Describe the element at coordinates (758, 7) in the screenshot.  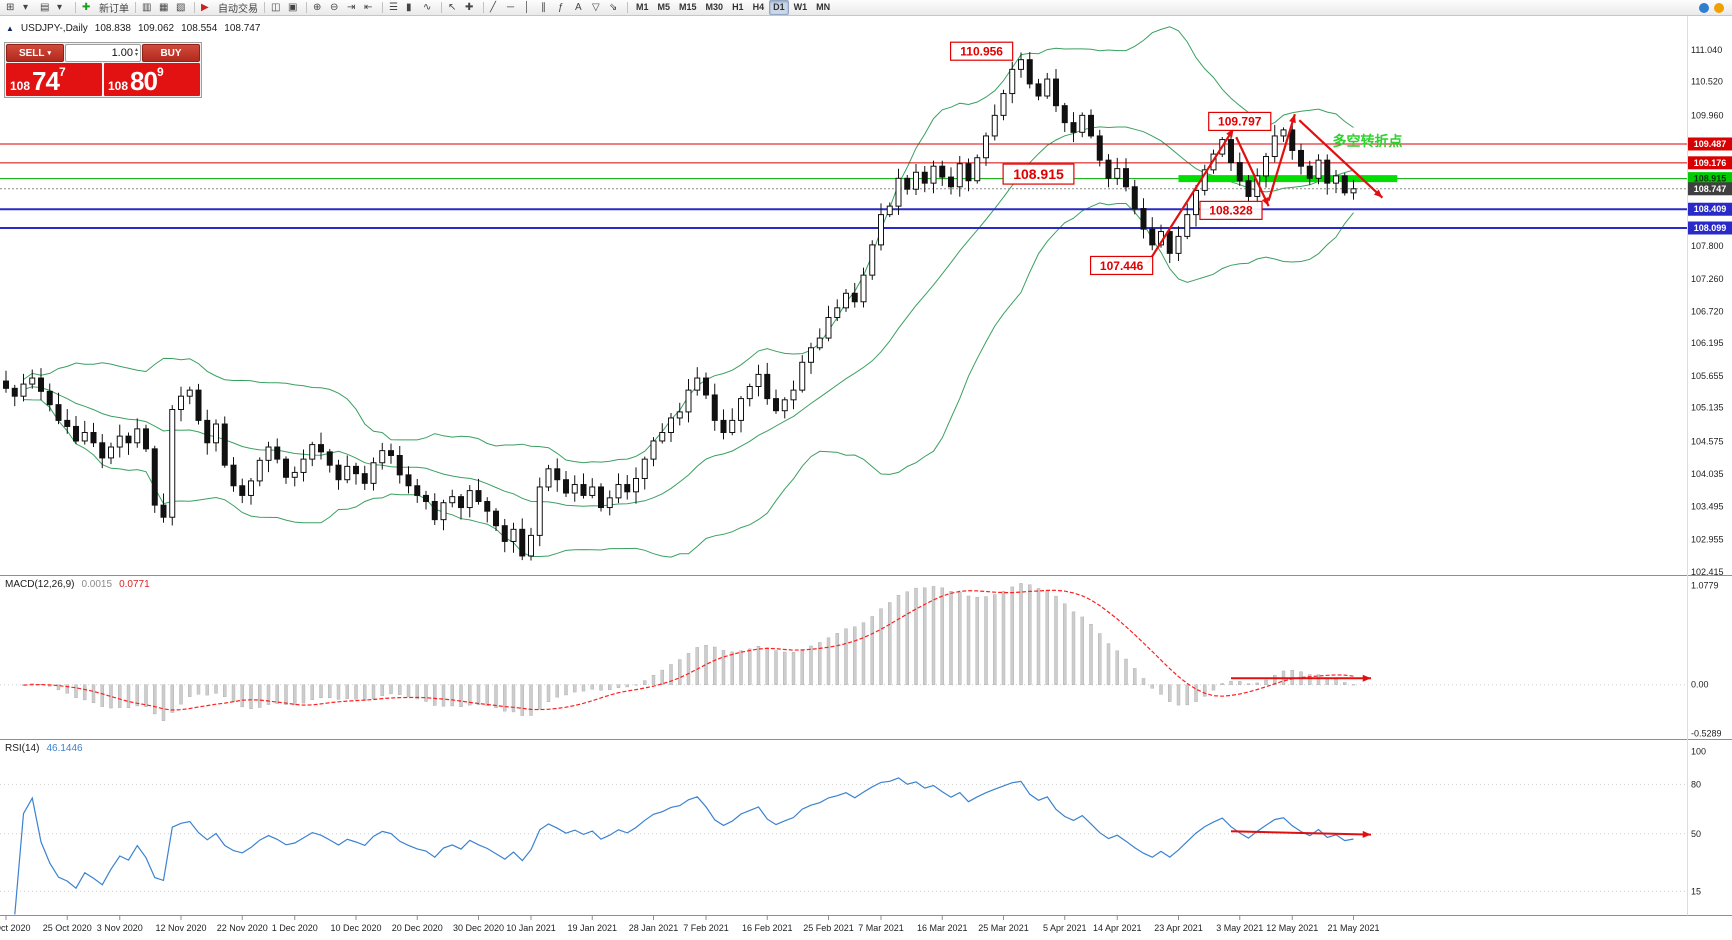
I see `timeframe-h4-button: H4` at that location.